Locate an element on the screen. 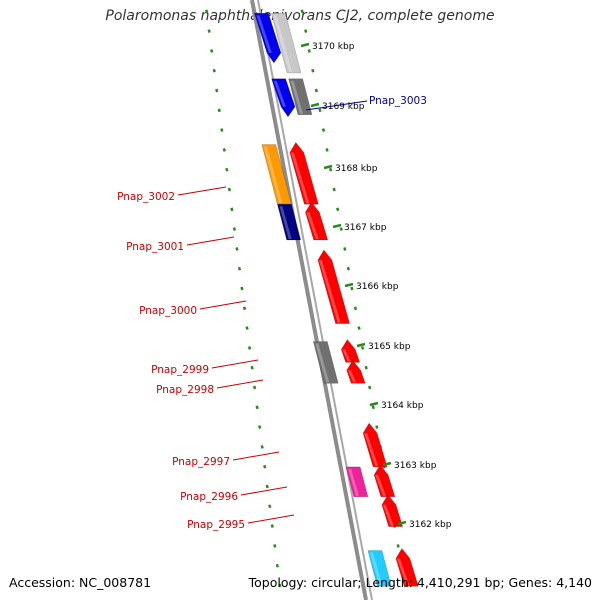 This screenshot has height=600, width=600. gene-label-text: Pnap_3000 is located at coordinates (168, 311).